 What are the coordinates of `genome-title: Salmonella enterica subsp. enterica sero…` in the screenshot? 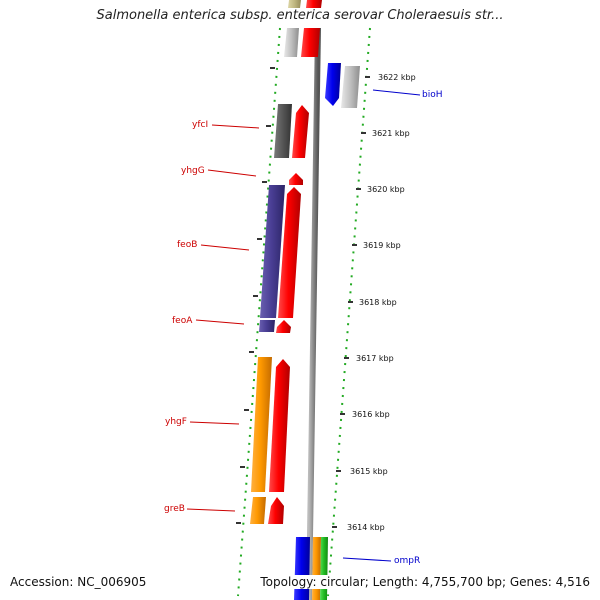 It's located at (300, 15).